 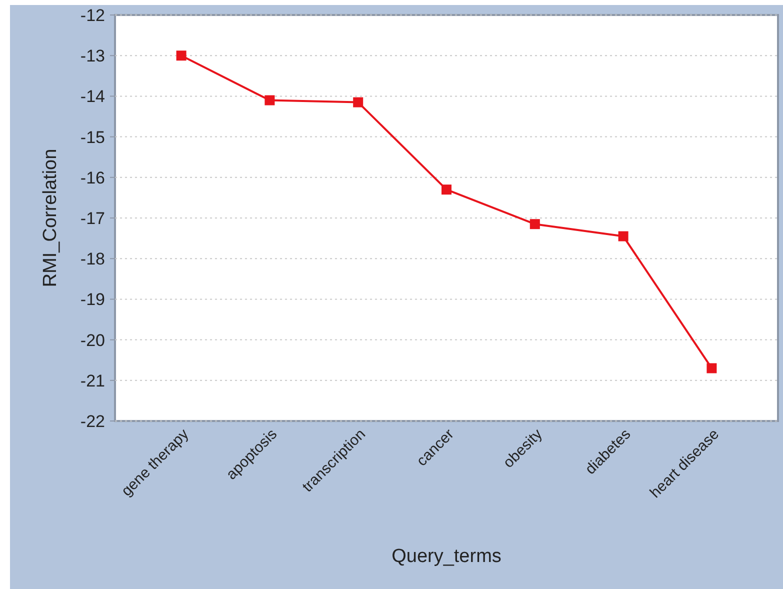 What do you see at coordinates (92, 137) in the screenshot?
I see `y-tick-label: -15` at bounding box center [92, 137].